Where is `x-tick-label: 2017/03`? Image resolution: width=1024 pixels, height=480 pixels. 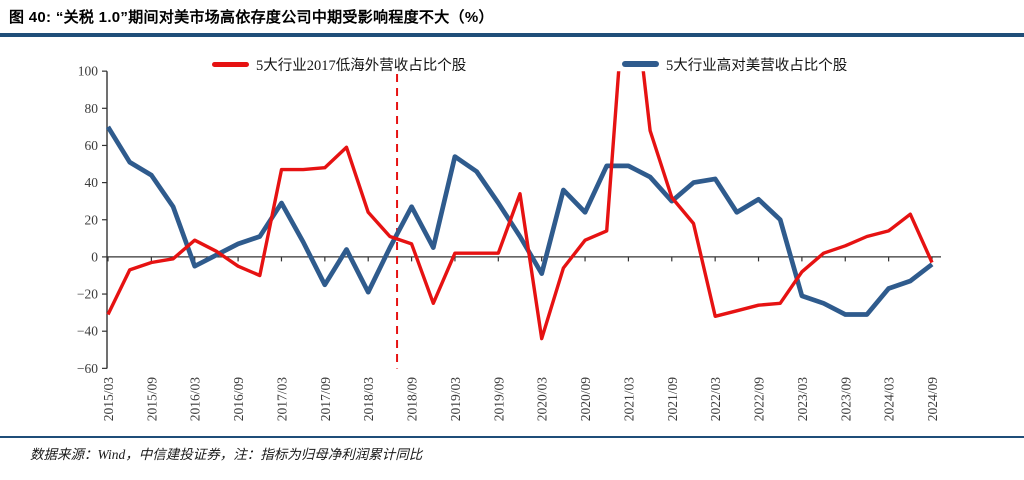 x-tick-label: 2017/03 is located at coordinates (281, 399).